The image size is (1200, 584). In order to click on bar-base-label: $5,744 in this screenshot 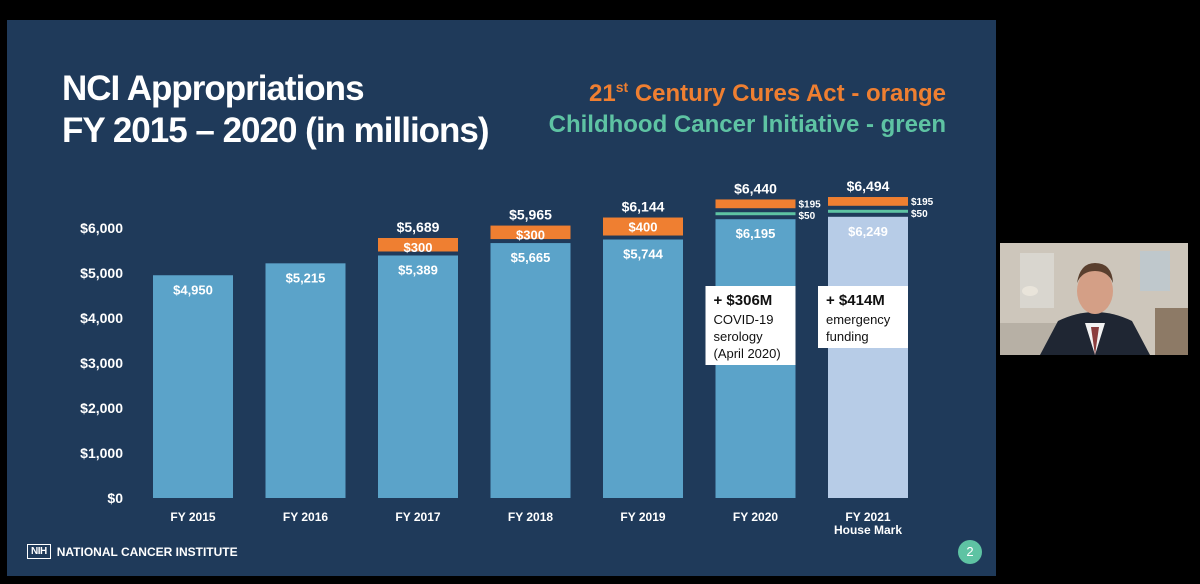, I will do `click(643, 254)`.